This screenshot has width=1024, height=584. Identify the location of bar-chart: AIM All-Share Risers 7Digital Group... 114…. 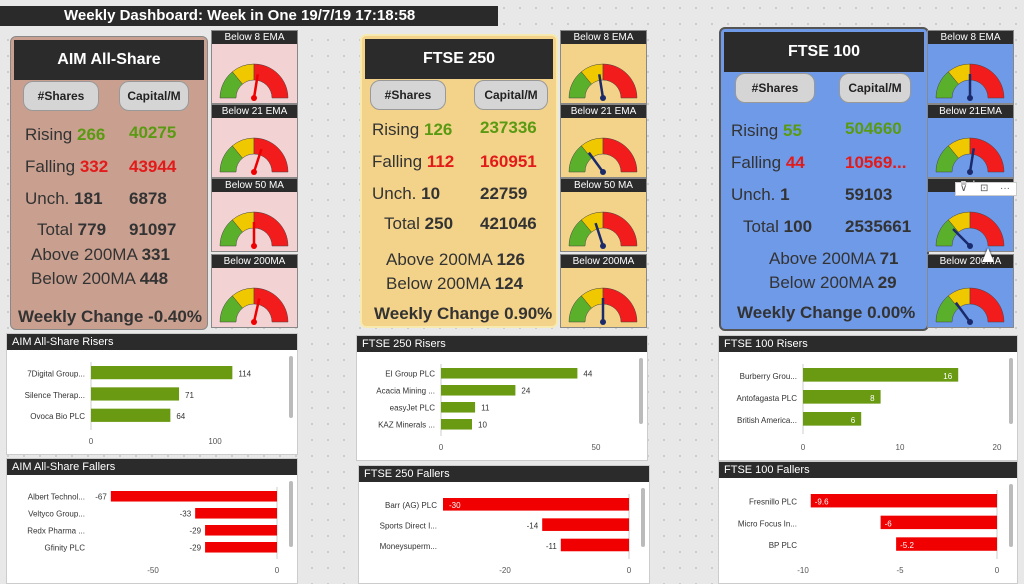
(152, 394).